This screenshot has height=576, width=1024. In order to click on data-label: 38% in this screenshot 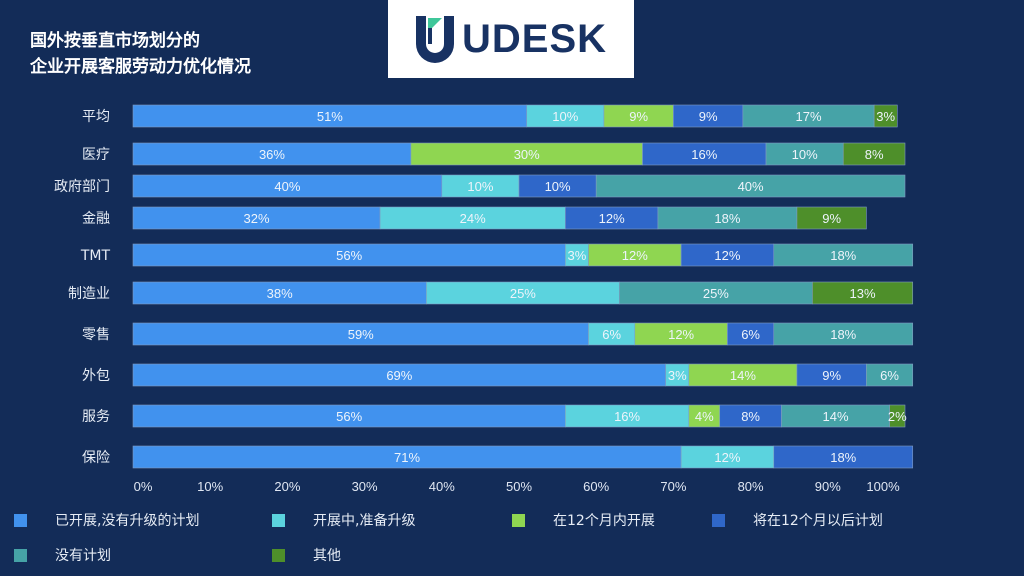, I will do `click(280, 293)`.